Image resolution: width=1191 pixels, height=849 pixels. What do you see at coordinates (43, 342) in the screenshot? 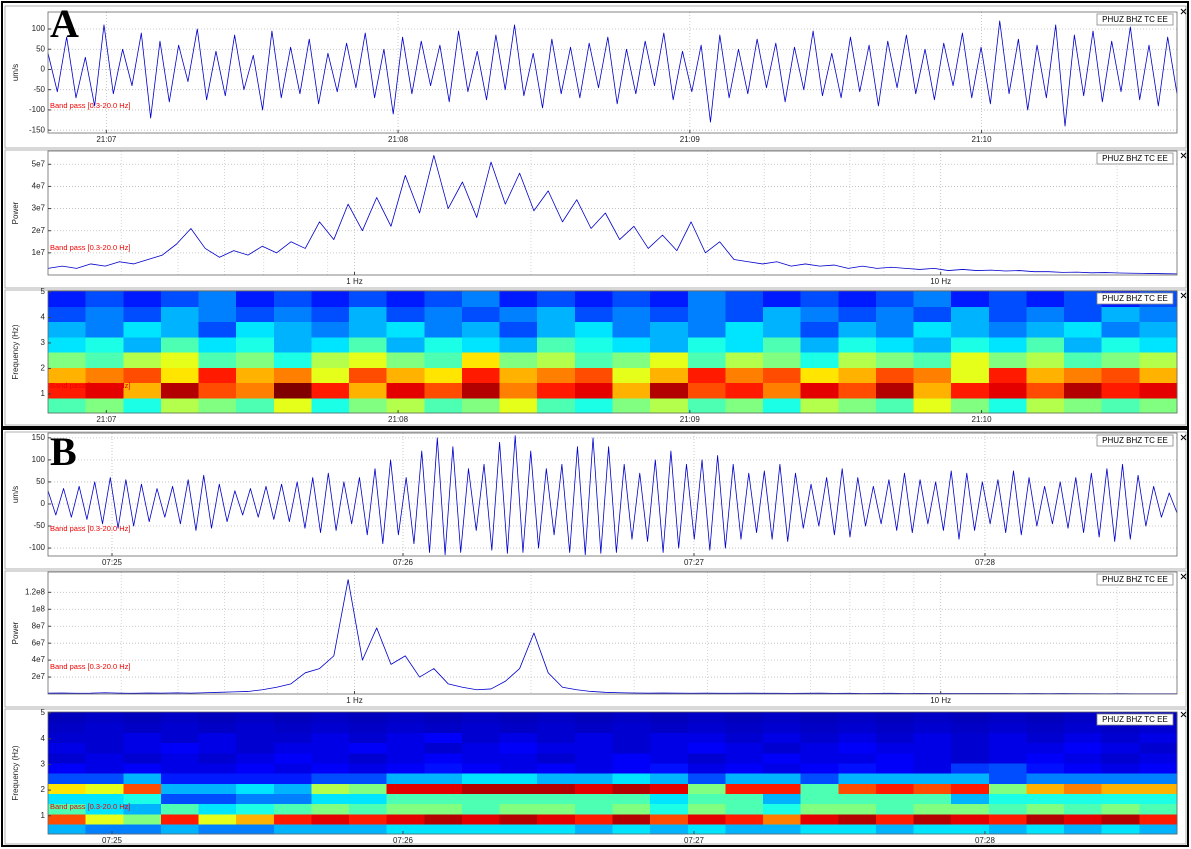
I see `y-tick-label: 3` at bounding box center [43, 342].